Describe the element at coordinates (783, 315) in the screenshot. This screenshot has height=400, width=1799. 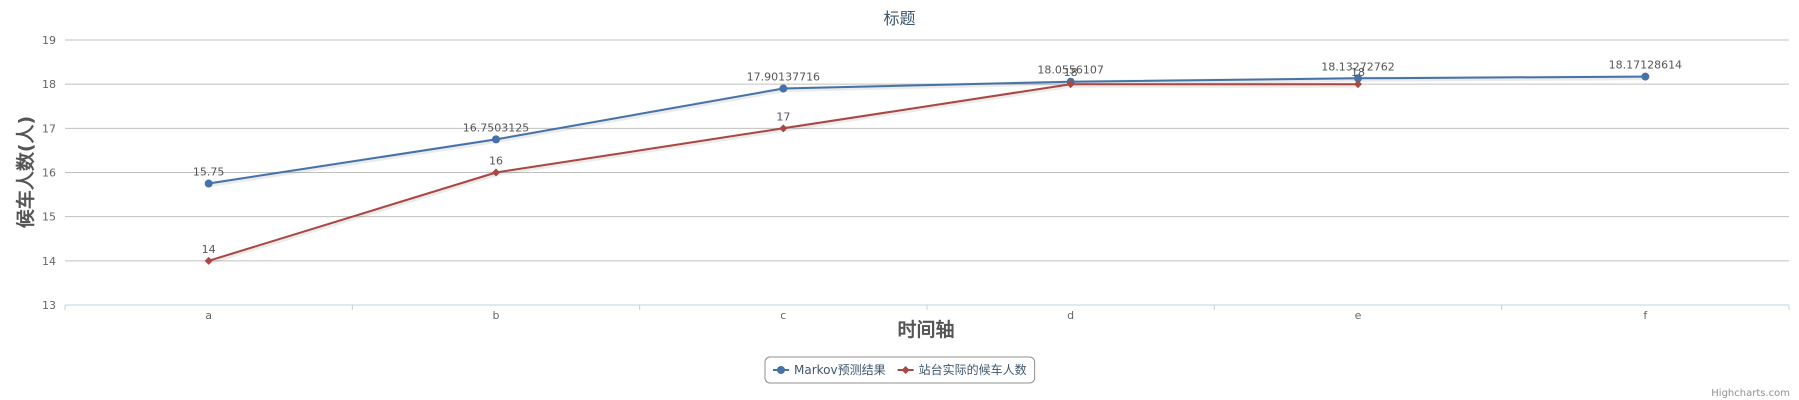
I see `x-tick-label: c` at that location.